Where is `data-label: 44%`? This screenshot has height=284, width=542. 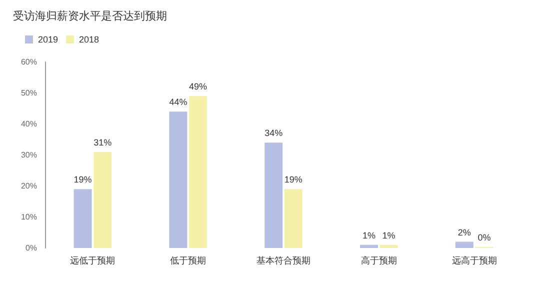
data-label: 44% is located at coordinates (178, 102).